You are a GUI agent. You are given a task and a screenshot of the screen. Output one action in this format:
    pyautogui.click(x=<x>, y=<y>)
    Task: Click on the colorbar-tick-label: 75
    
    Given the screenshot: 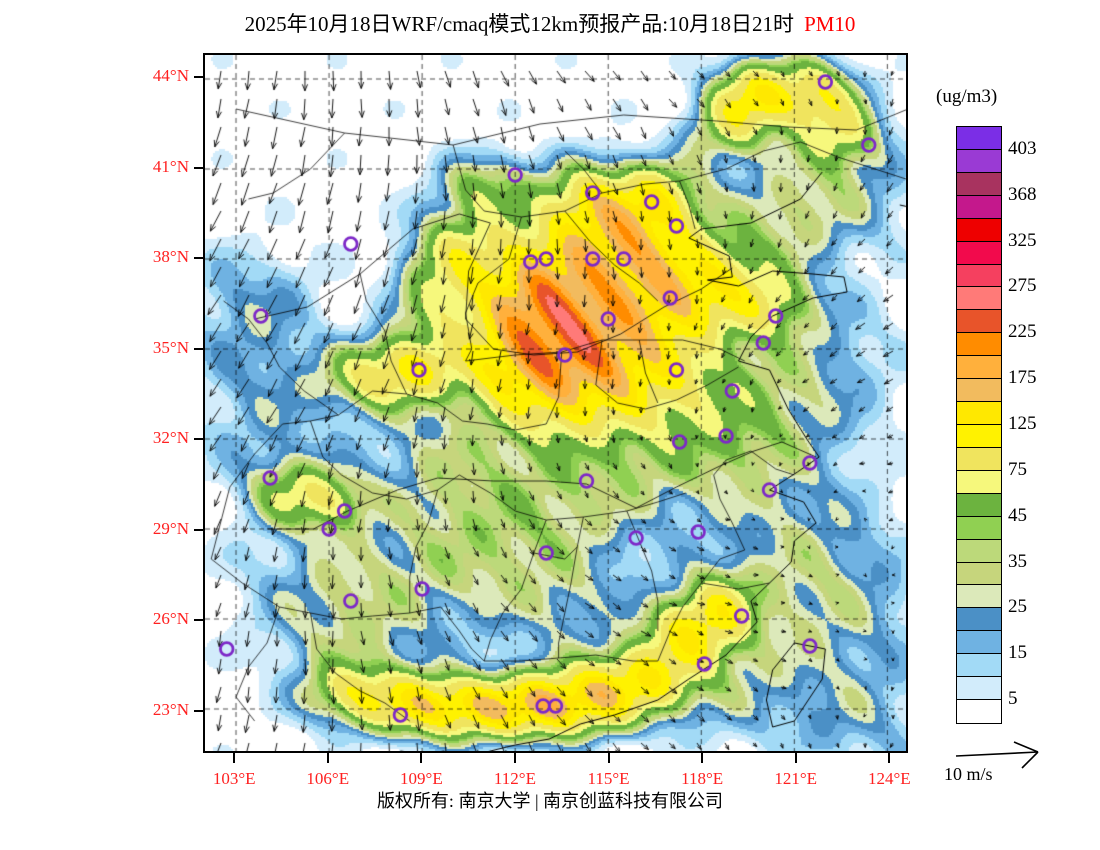 What is the action you would take?
    pyautogui.click(x=1017, y=469)
    